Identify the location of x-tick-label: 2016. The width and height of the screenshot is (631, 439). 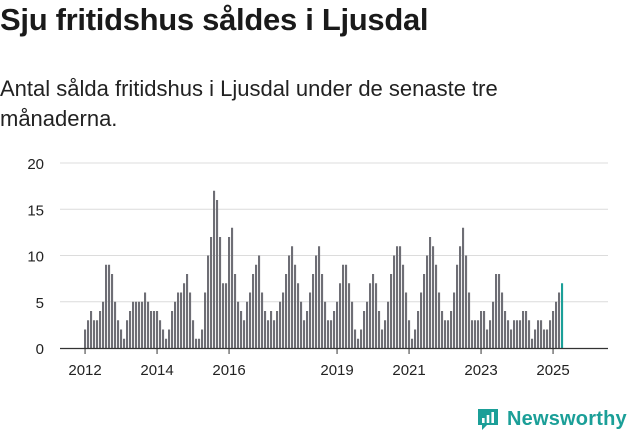
(228, 370).